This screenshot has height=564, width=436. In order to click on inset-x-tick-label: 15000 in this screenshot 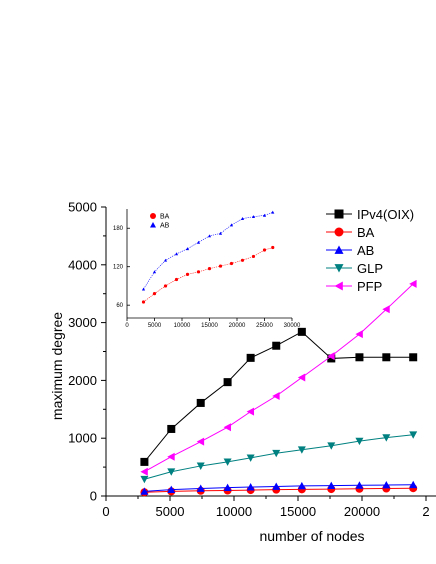, I will do `click(209, 326)`.